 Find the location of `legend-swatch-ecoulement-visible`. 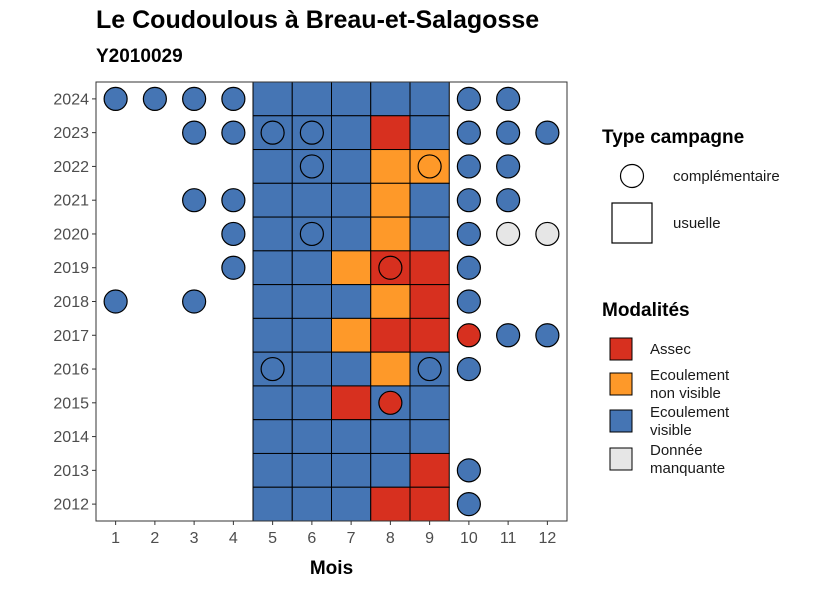

legend-swatch-ecoulement-visible is located at coordinates (621, 421).